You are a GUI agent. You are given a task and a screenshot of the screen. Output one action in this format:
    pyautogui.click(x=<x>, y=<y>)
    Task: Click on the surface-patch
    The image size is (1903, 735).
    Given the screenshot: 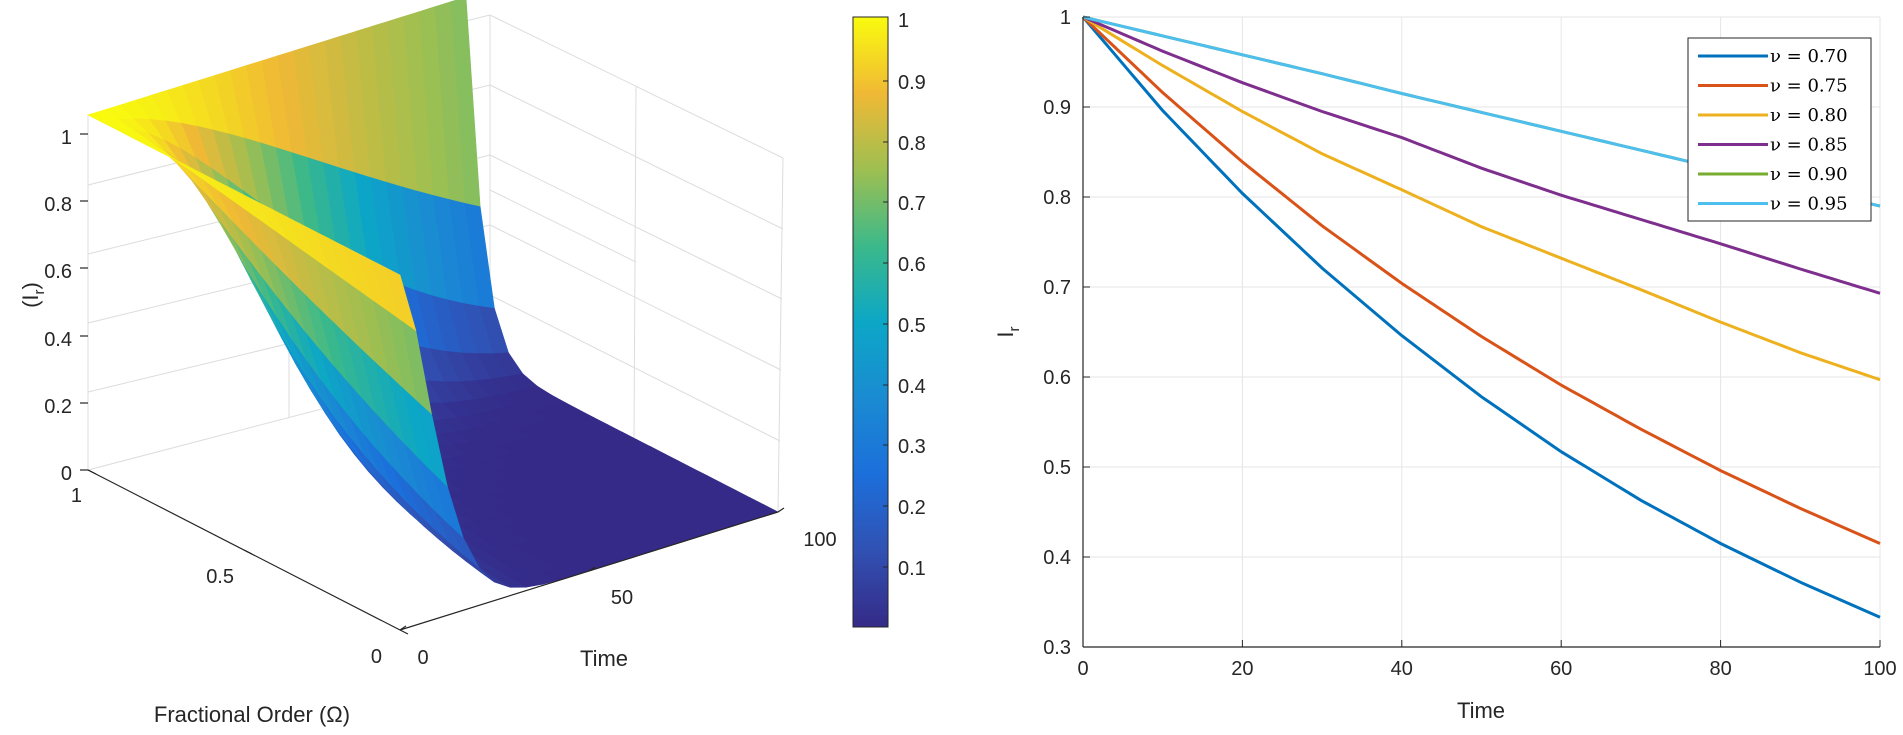 What is the action you would take?
    pyautogui.click(x=401, y=299)
    